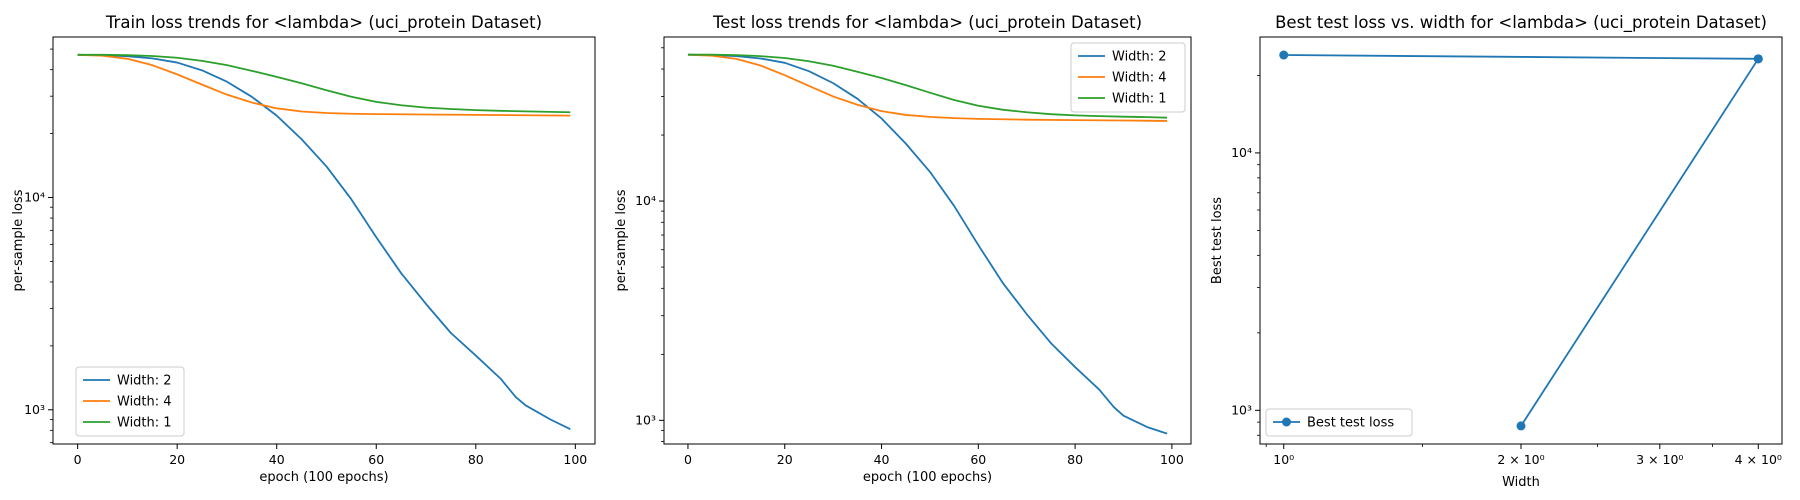 The image size is (1800, 500). Describe the element at coordinates (1659, 459) in the screenshot. I see `x-tick-label: 3 × 10⁰` at that location.